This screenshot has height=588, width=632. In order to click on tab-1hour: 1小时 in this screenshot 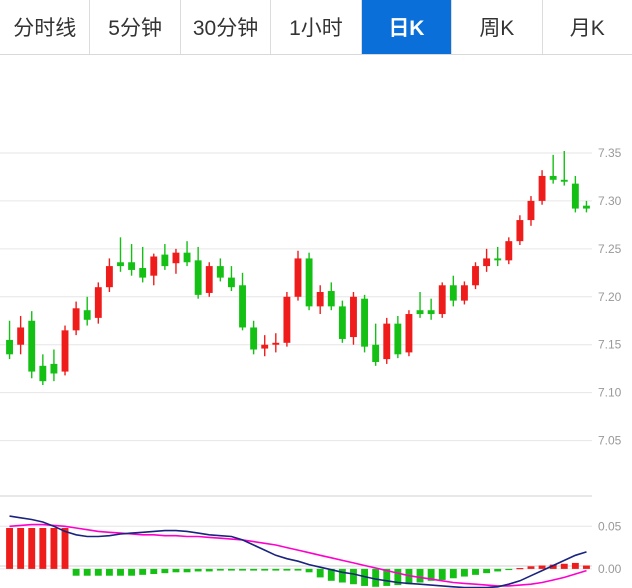, I will do `click(316, 27)`.